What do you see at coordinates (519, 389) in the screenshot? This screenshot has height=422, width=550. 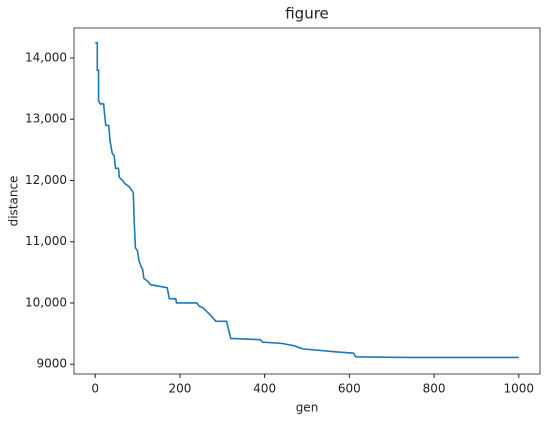 I see `x-tick-label: 1000` at bounding box center [519, 389].